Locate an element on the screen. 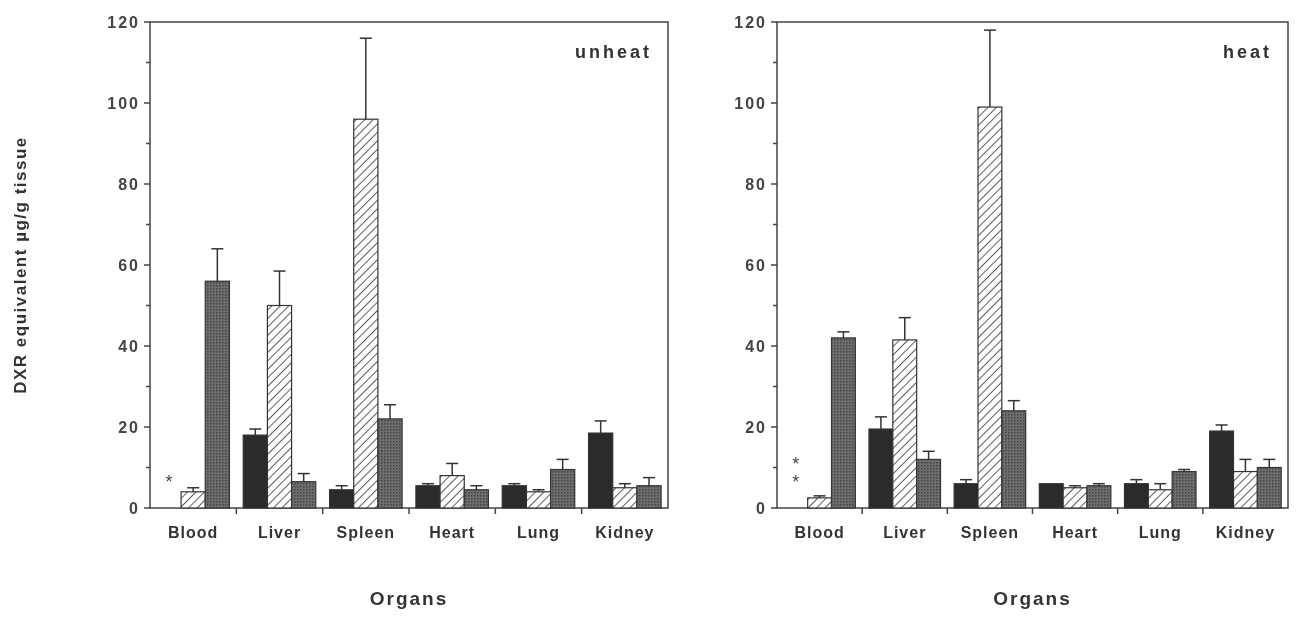 This screenshot has height=622, width=1298. annotation: unheat is located at coordinates (613, 52).